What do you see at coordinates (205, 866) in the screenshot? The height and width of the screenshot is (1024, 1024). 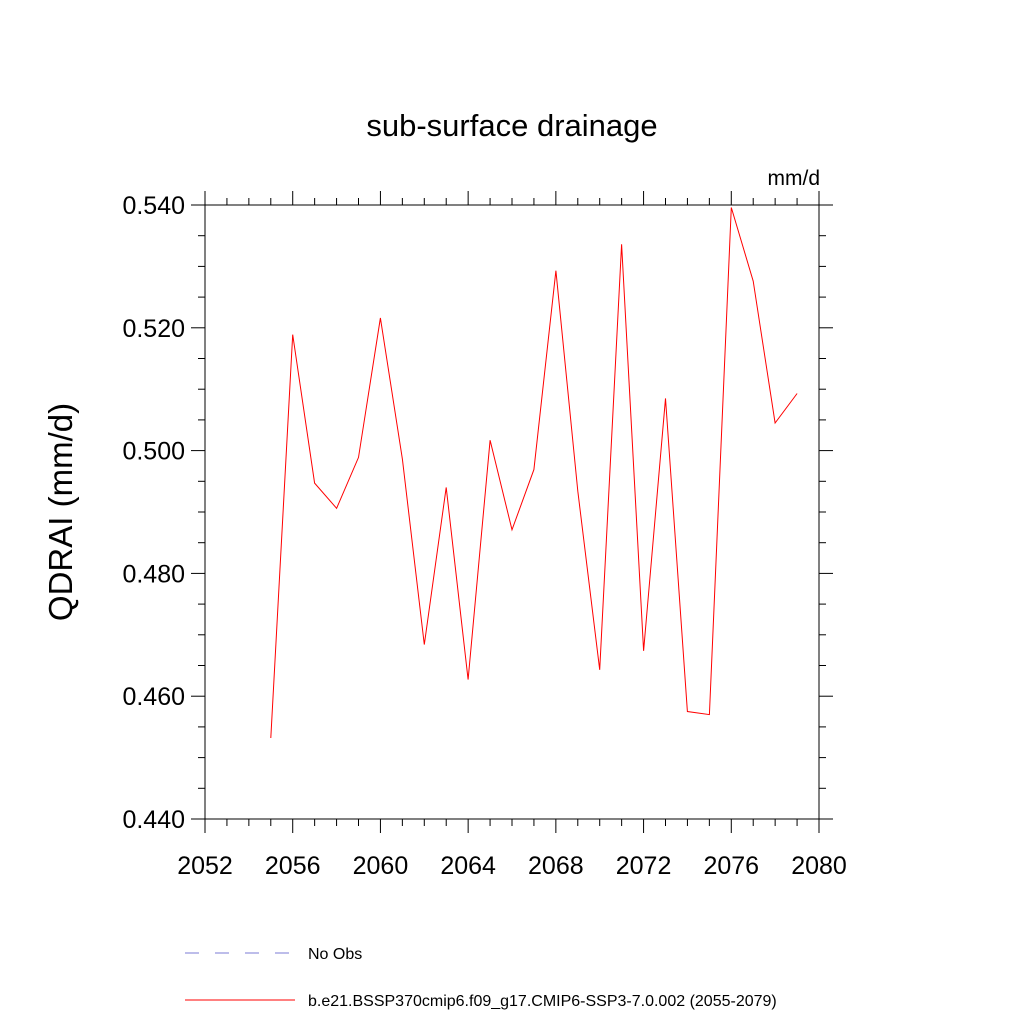 I see `x-tick-label: 2052` at bounding box center [205, 866].